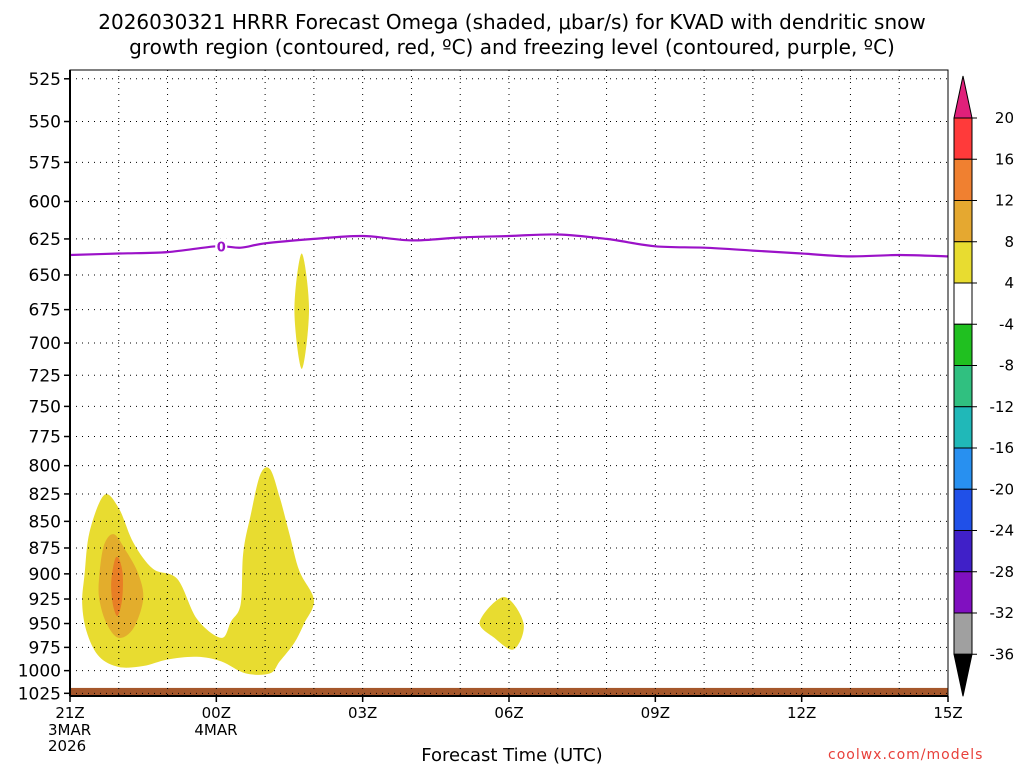 The image size is (1024, 768). I want to click on y-tick-label-750: 750, so click(45, 407).